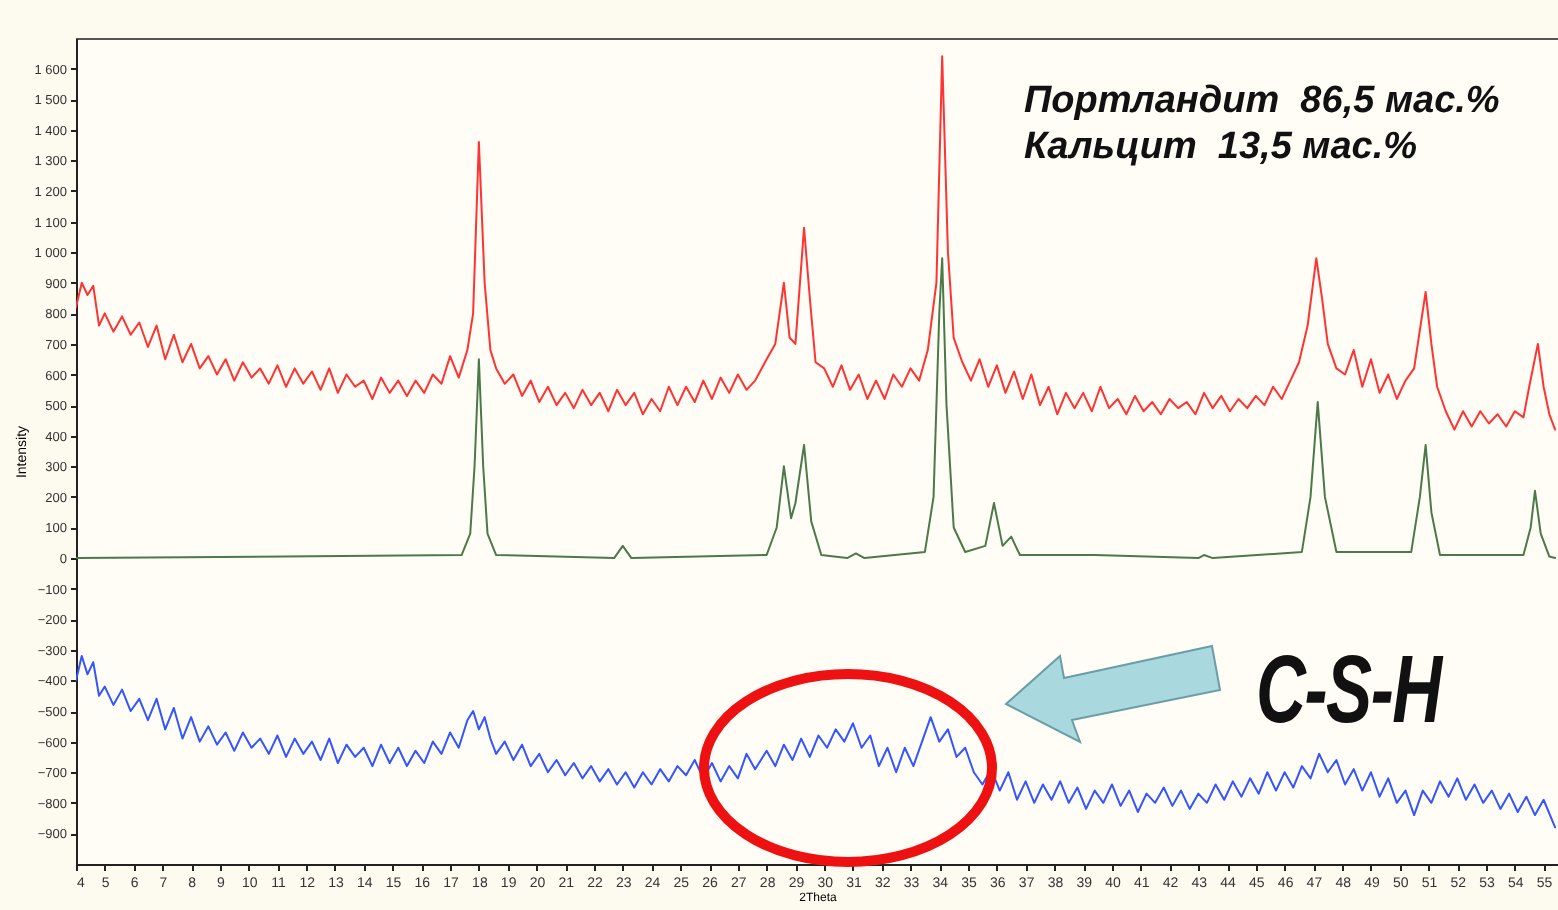 The width and height of the screenshot is (1558, 910). Describe the element at coordinates (1262, 102) in the screenshot. I see `annotation: Портландит 86,5 мас.%` at that location.